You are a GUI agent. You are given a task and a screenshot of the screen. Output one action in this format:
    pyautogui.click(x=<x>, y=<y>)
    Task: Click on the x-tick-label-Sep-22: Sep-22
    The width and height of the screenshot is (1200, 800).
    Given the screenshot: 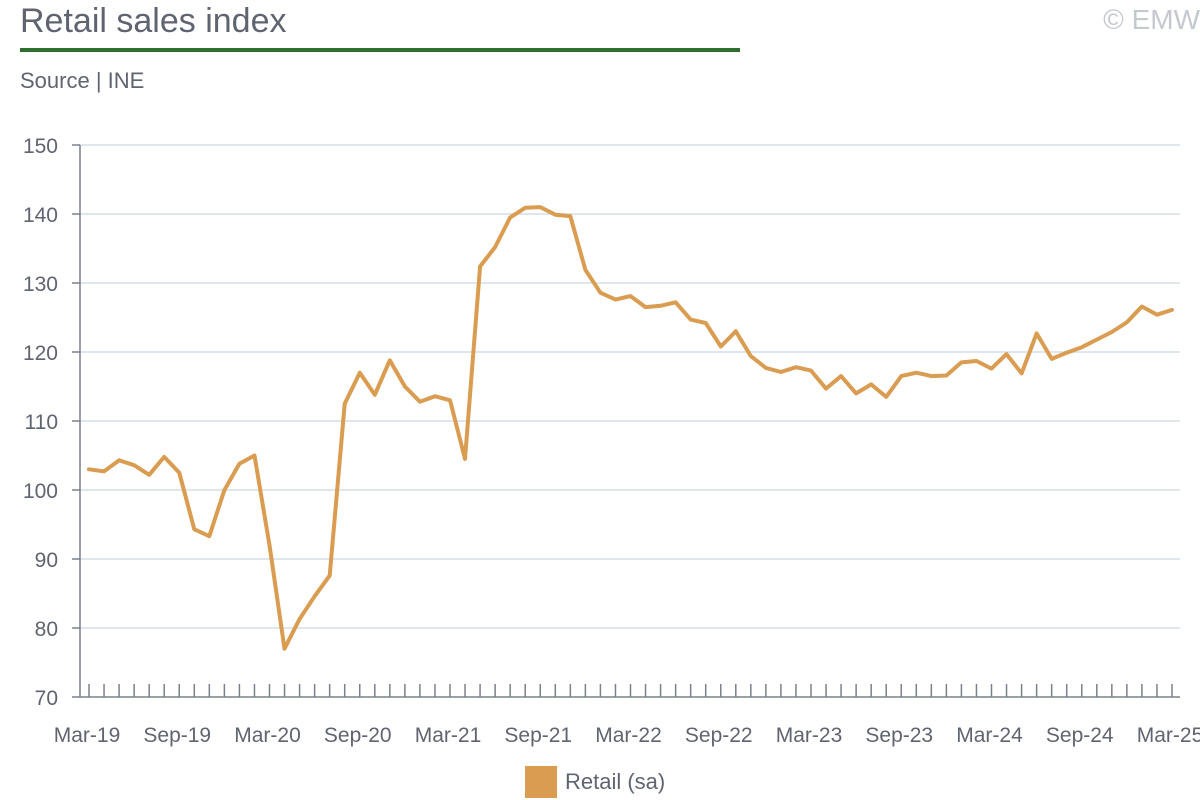 What is the action you would take?
    pyautogui.click(x=719, y=735)
    